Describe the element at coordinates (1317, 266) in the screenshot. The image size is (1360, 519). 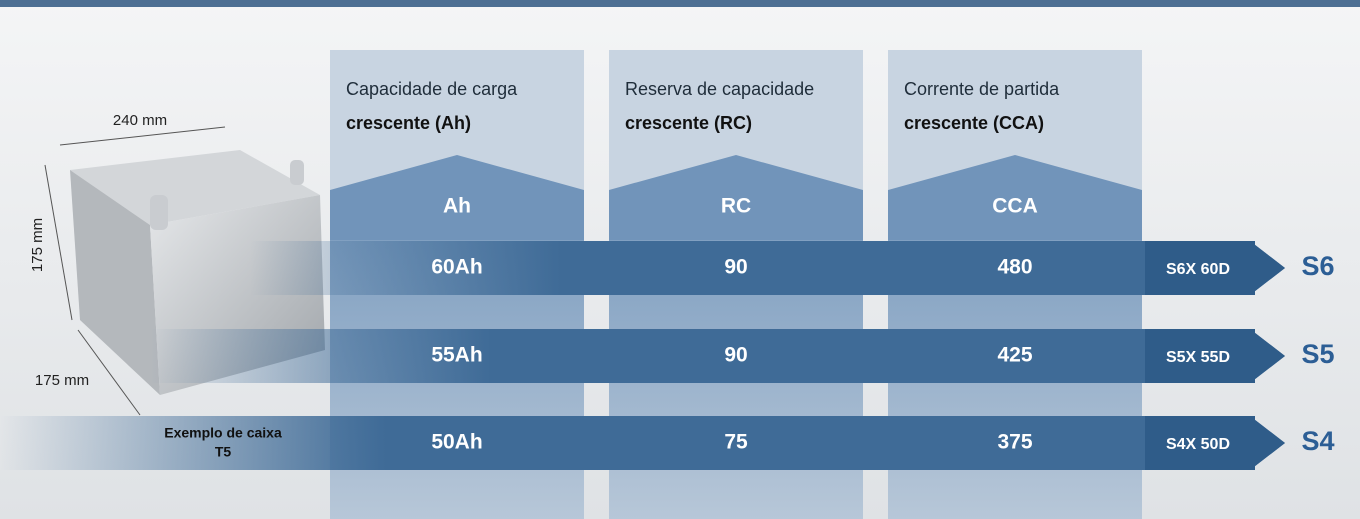
I see `row-series: S6` at that location.